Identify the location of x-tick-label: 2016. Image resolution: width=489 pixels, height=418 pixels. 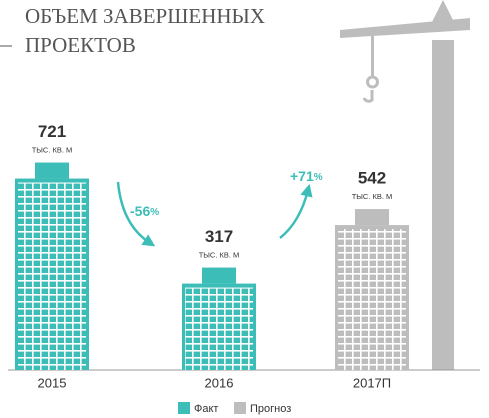
(219, 382).